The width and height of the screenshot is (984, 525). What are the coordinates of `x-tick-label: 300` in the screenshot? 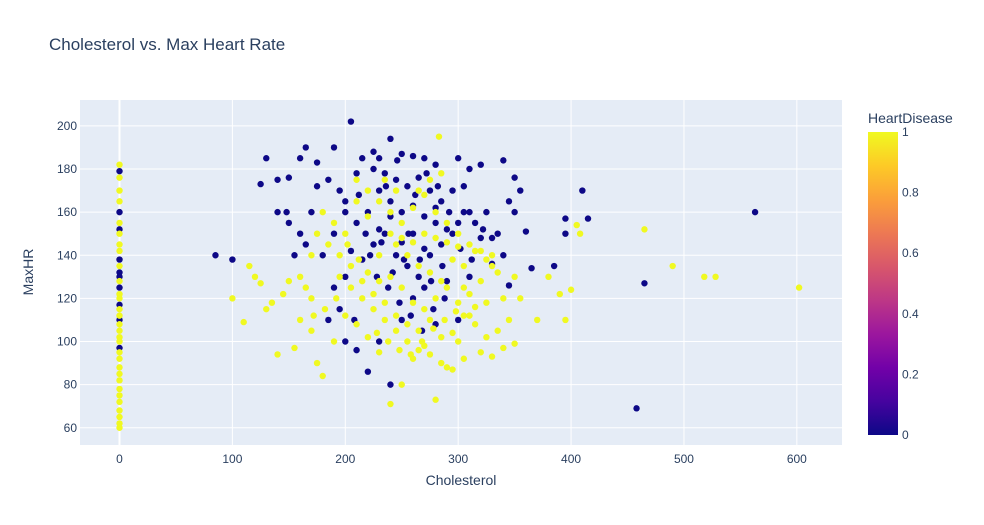 It's located at (458, 459).